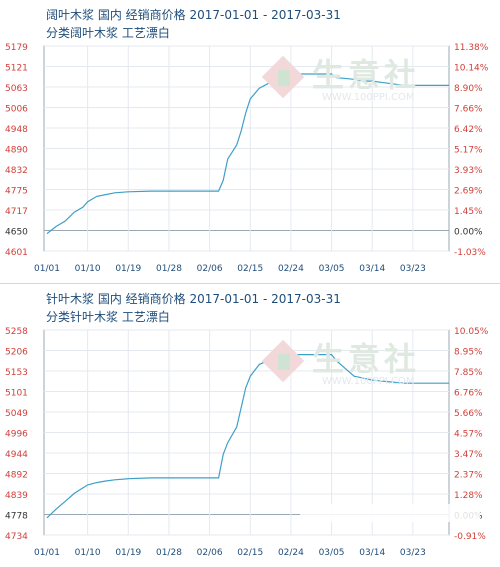 This screenshot has width=500, height=567. I want to click on y-tick-label-right: -1.03%, so click(470, 253).